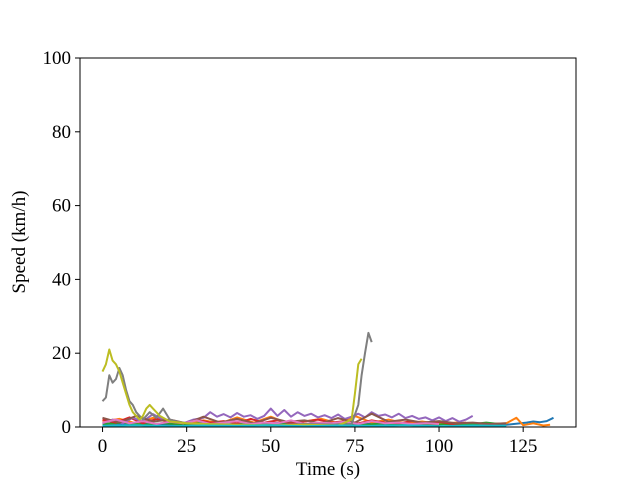 The width and height of the screenshot is (640, 480). I want to click on y-tick-label: 80, so click(61, 132).